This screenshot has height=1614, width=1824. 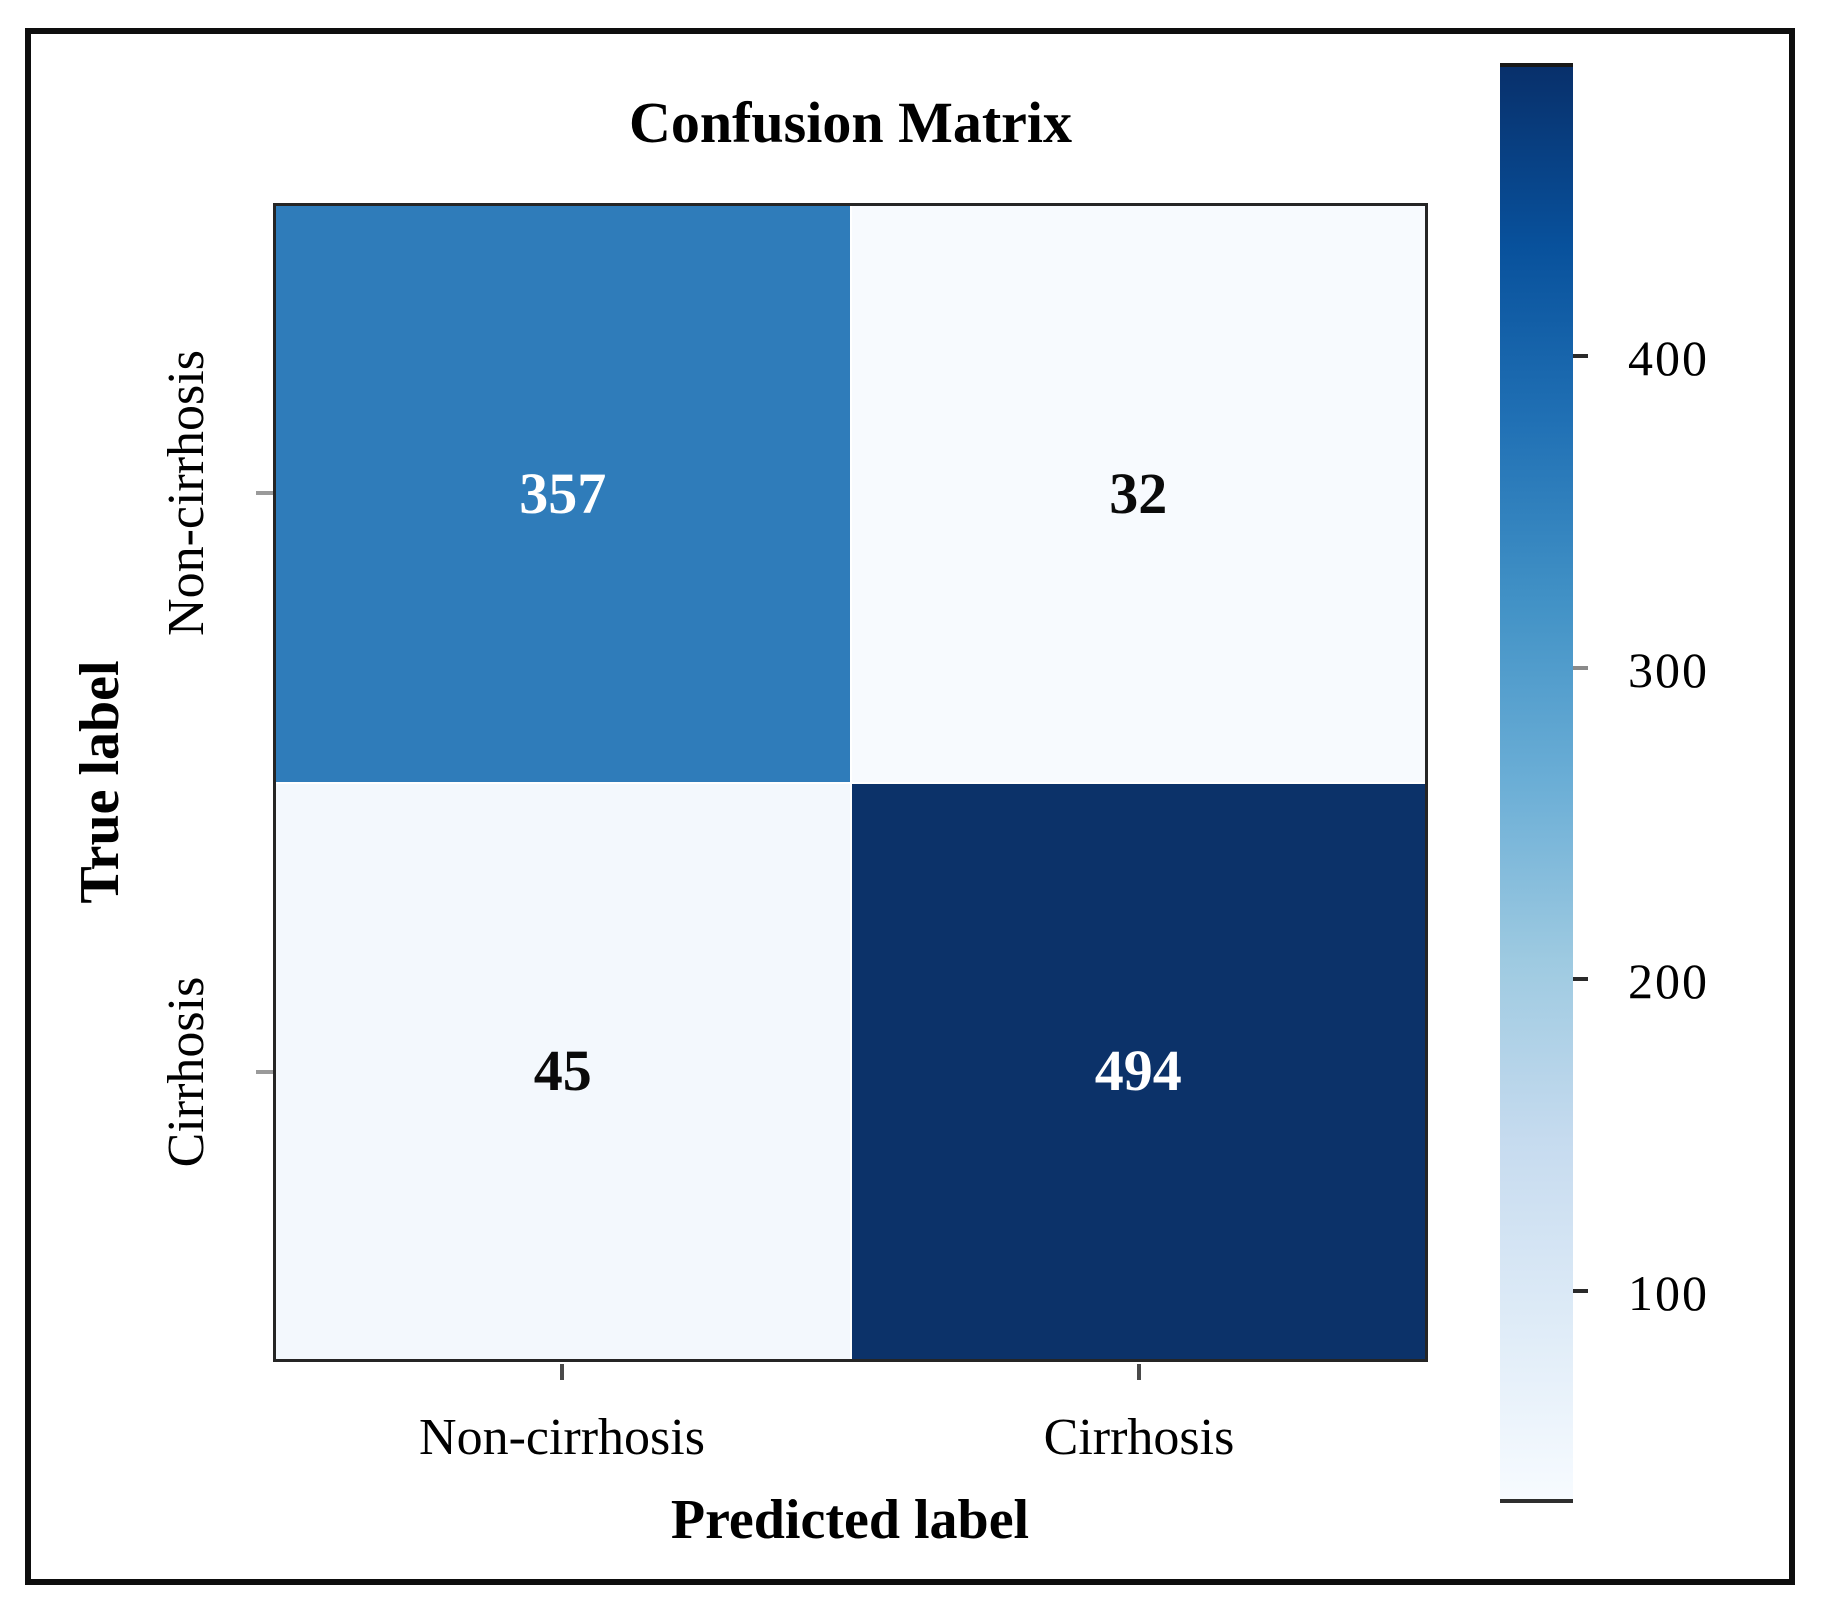 I want to click on colorbar-gradient, so click(x=1536, y=783).